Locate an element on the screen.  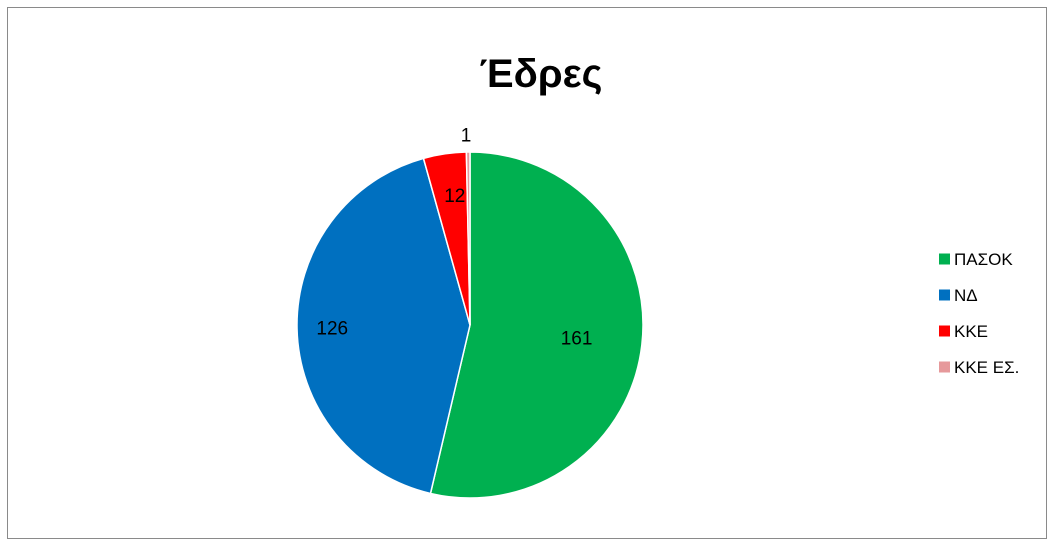
legend-label-2: ΝΔ is located at coordinates (966, 295).